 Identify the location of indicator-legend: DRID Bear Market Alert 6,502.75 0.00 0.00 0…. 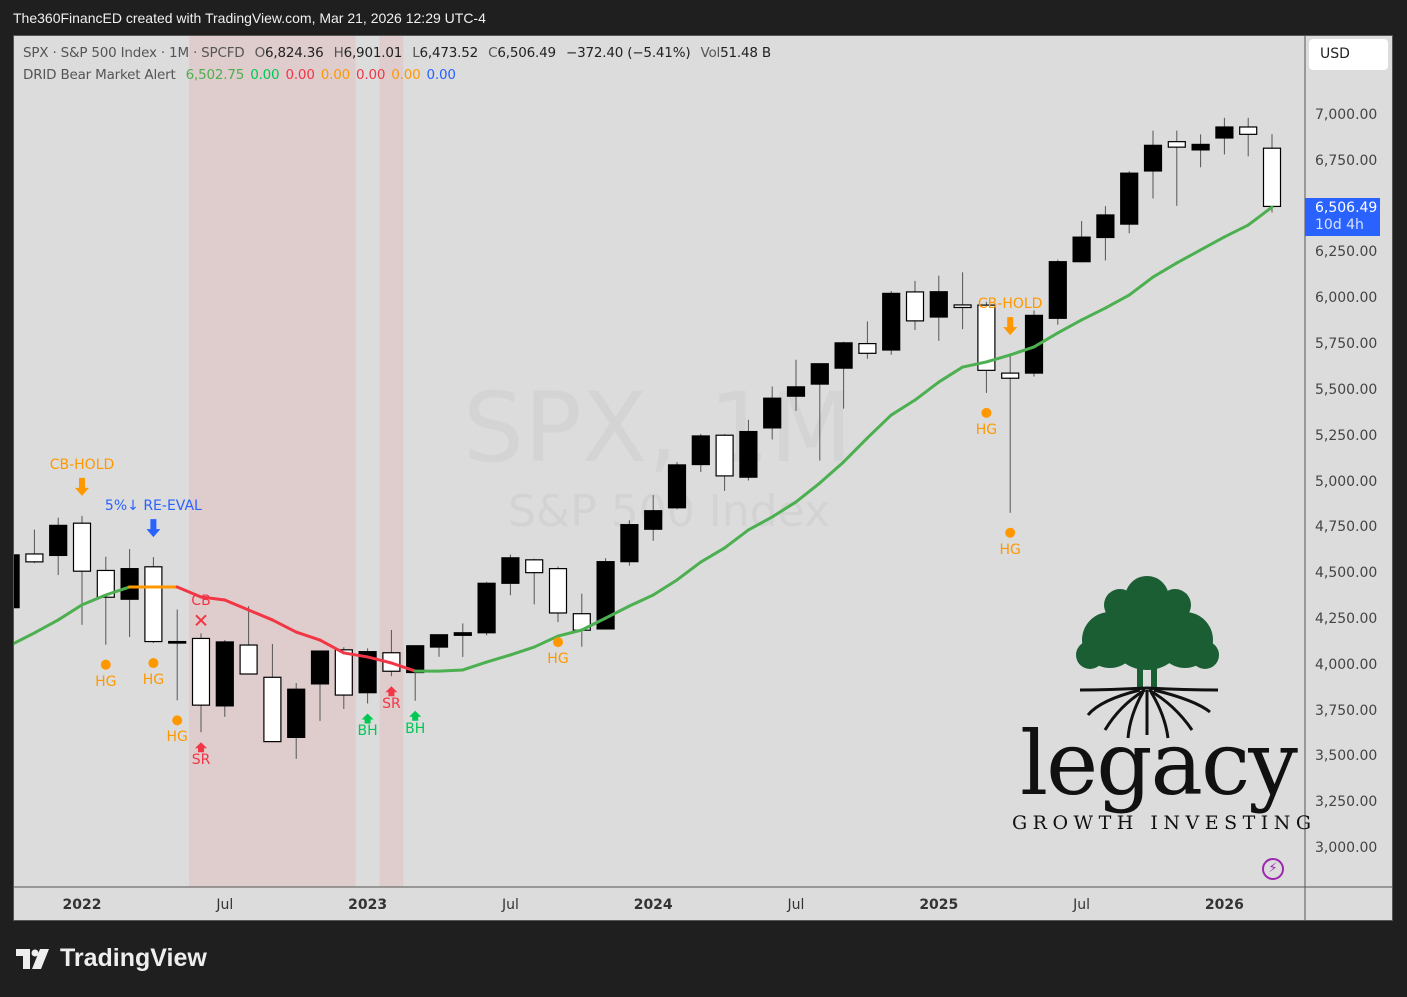
(245, 75).